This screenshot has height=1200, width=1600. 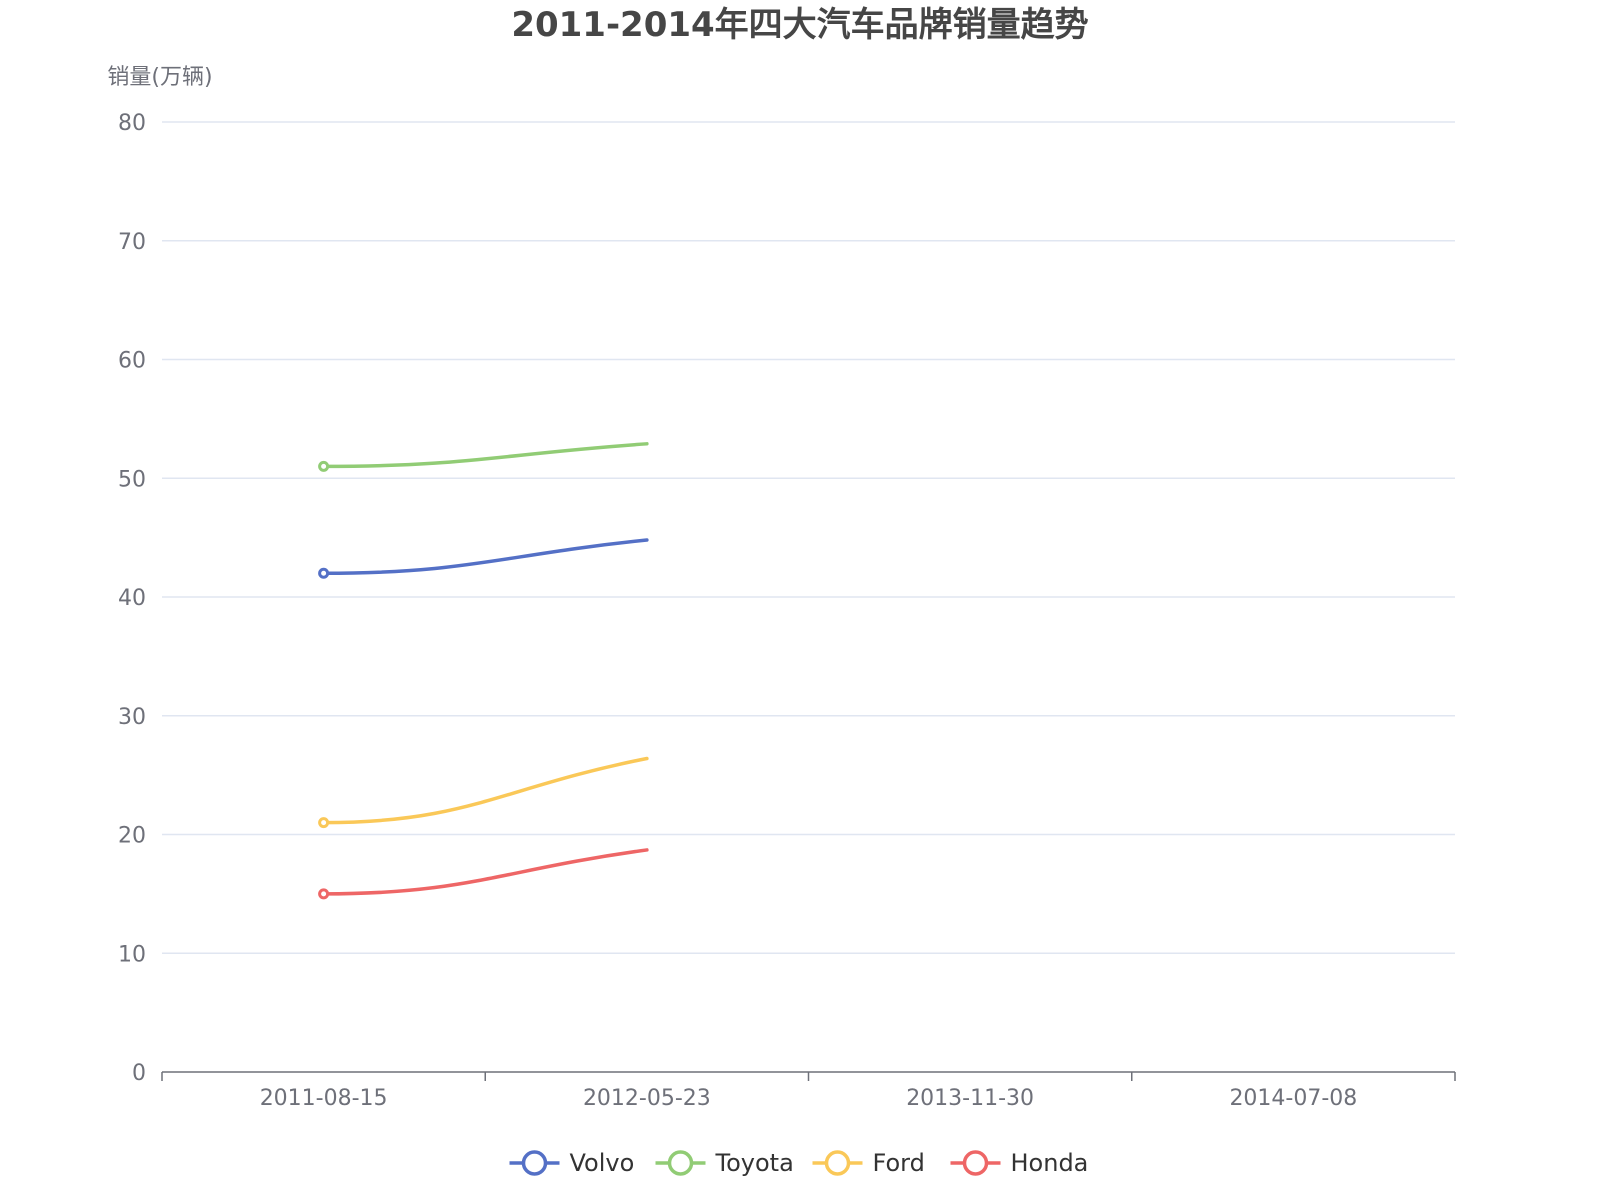 What do you see at coordinates (324, 466) in the screenshot?
I see `data-point-toyota` at bounding box center [324, 466].